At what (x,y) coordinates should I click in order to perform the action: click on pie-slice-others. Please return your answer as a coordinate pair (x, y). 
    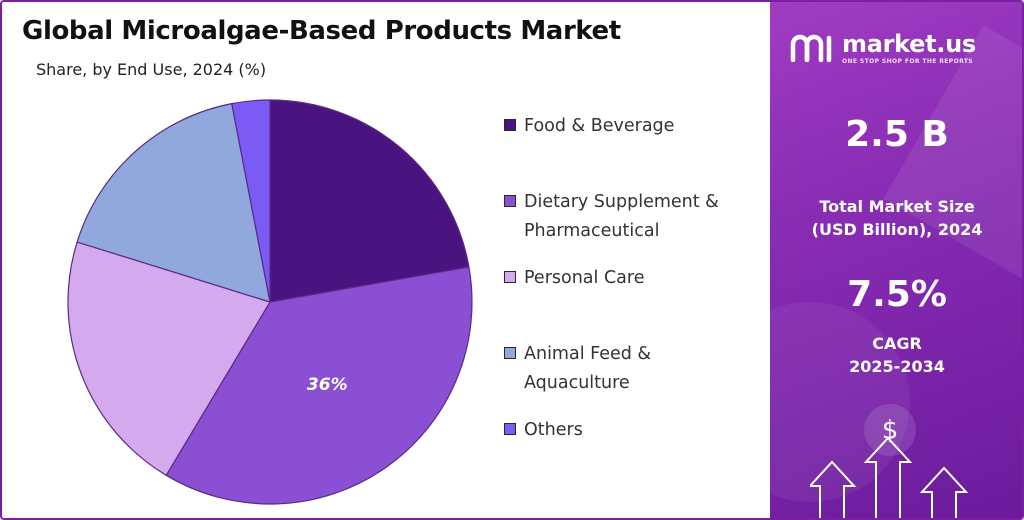
    Looking at the image, I should click on (251, 201).